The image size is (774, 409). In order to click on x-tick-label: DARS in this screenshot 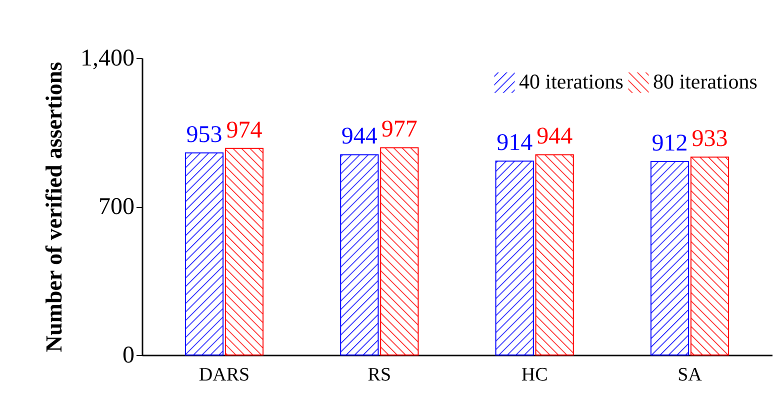, I will do `click(224, 375)`.